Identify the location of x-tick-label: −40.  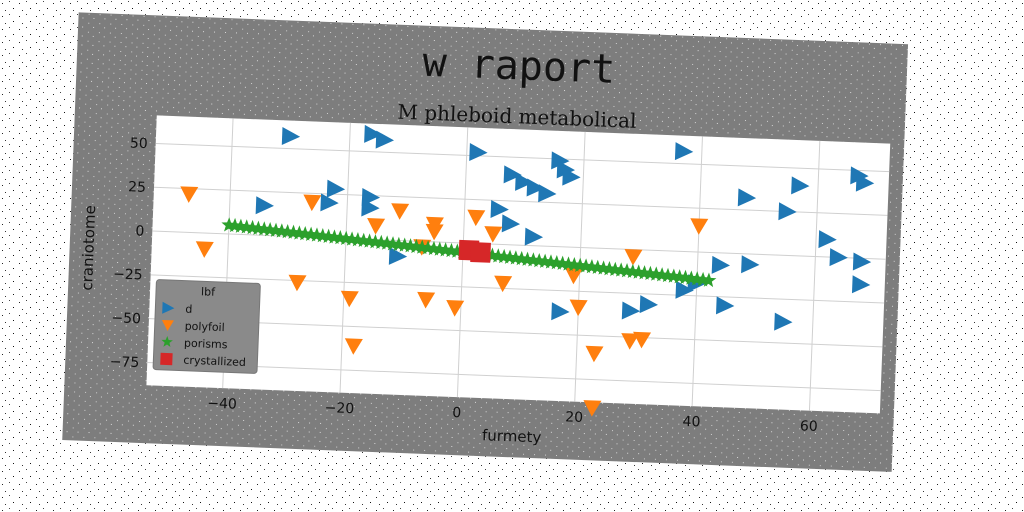
(222, 404).